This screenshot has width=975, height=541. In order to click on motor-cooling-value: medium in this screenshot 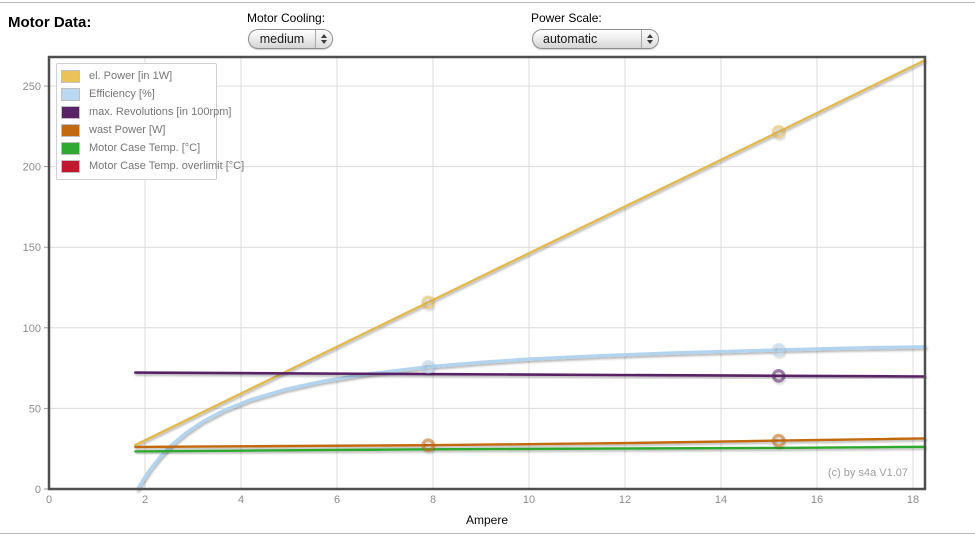, I will do `click(282, 38)`.